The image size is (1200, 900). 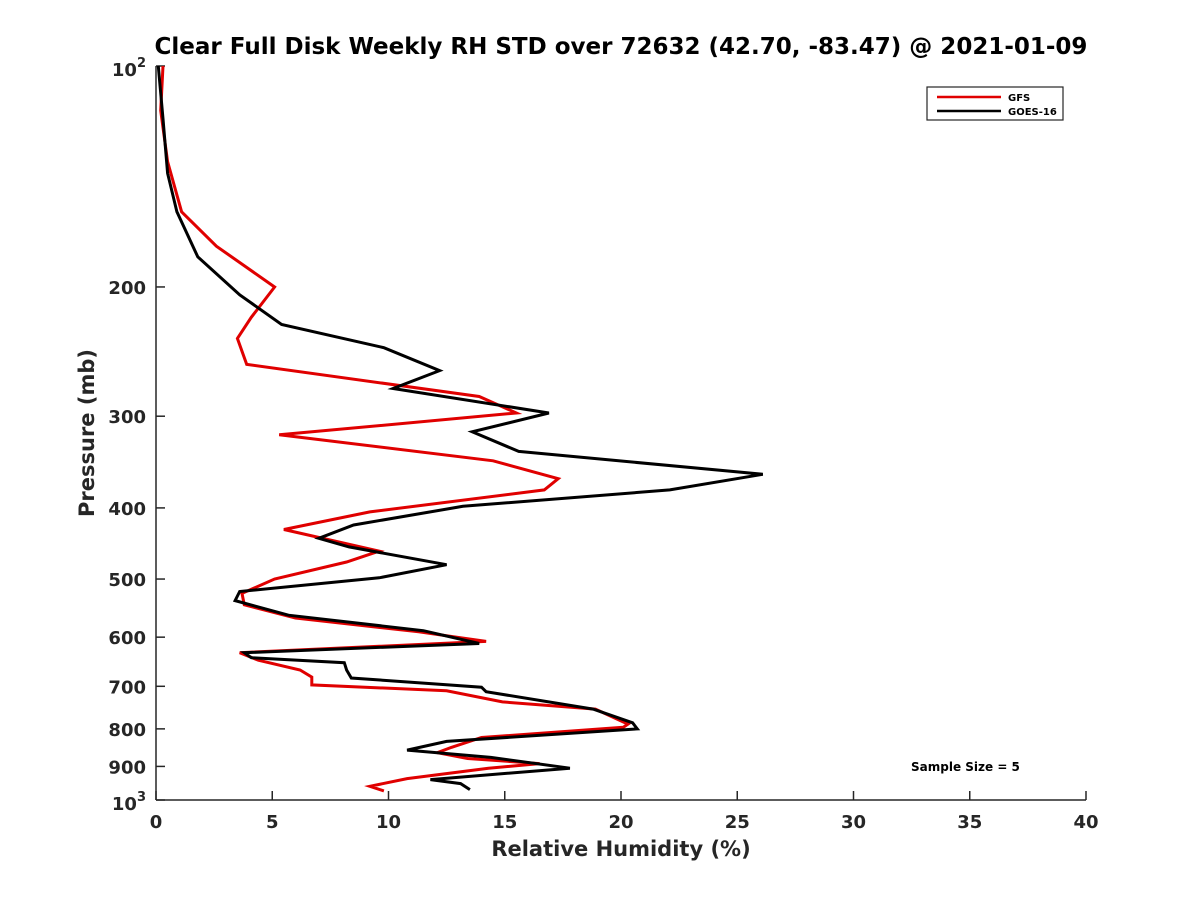 I want to click on y-tick-label: 10², so click(x=129, y=68).